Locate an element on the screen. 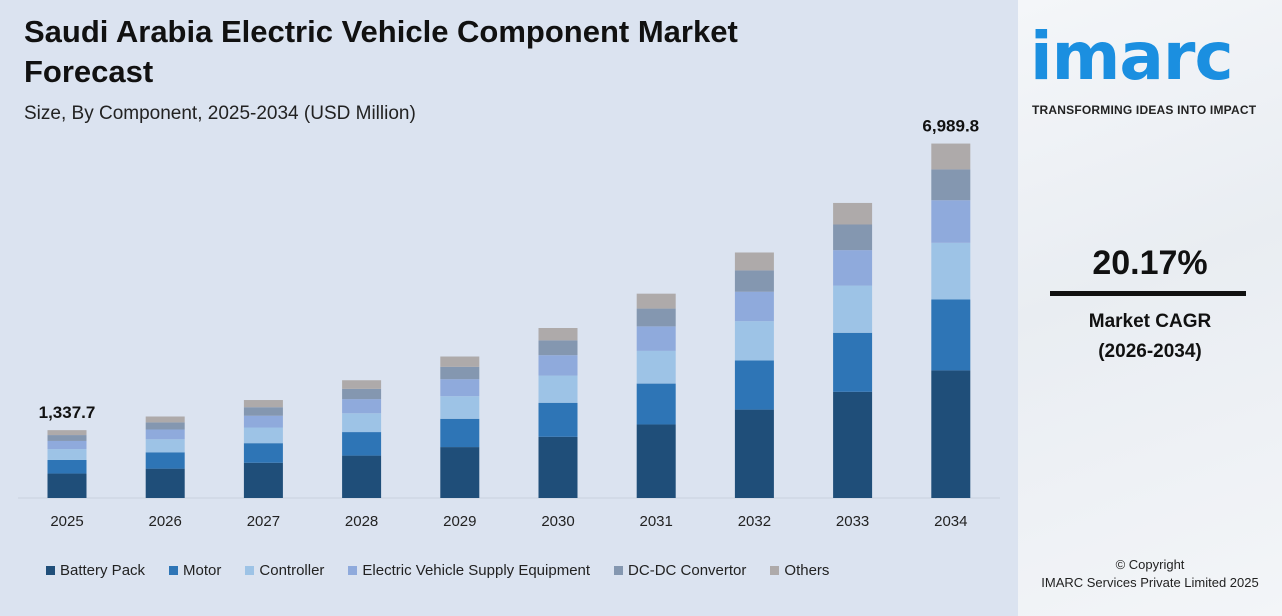  legend-item: Electric Vehicle Supply Equipment is located at coordinates (469, 570).